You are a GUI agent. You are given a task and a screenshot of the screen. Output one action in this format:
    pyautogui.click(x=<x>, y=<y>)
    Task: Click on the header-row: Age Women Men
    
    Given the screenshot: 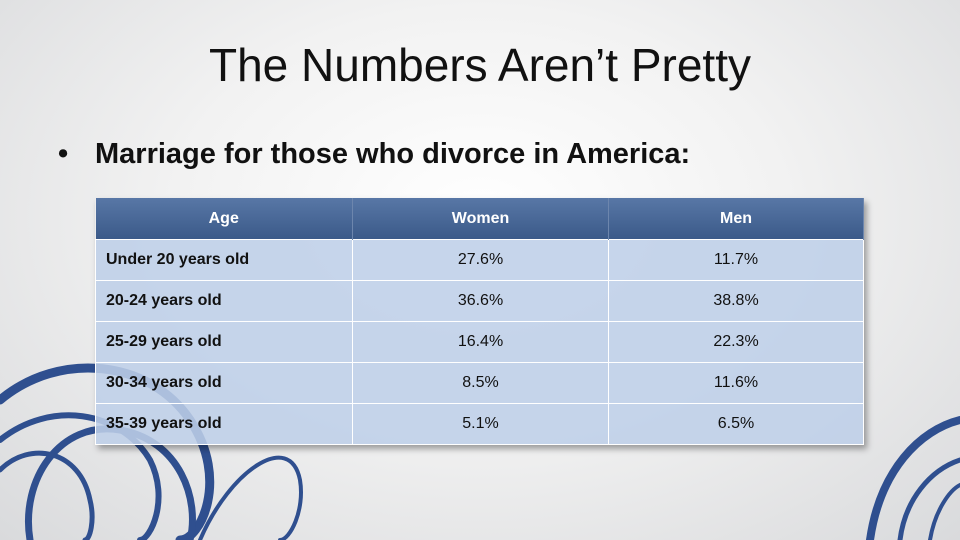 What is the action you would take?
    pyautogui.click(x=479, y=219)
    